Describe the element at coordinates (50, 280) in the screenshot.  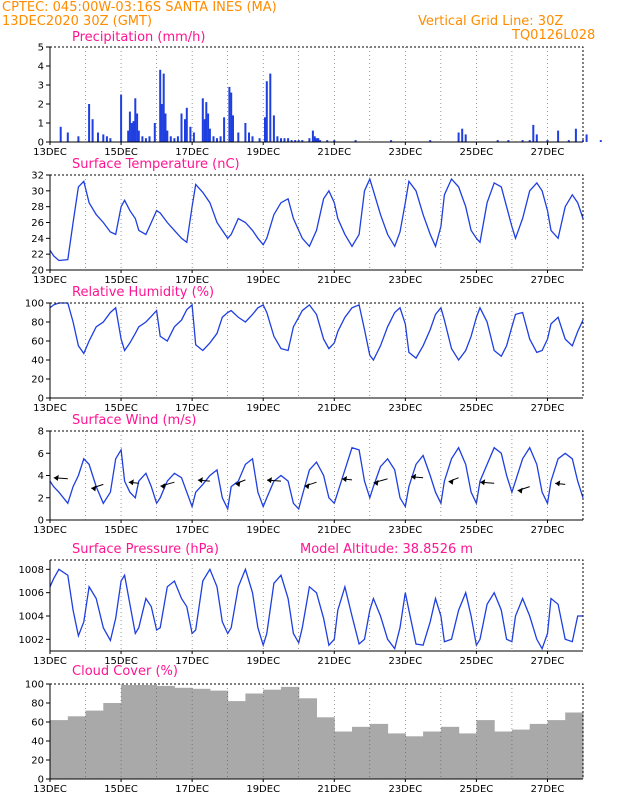
I see `temperature-xtick-label: 13DEC` at that location.